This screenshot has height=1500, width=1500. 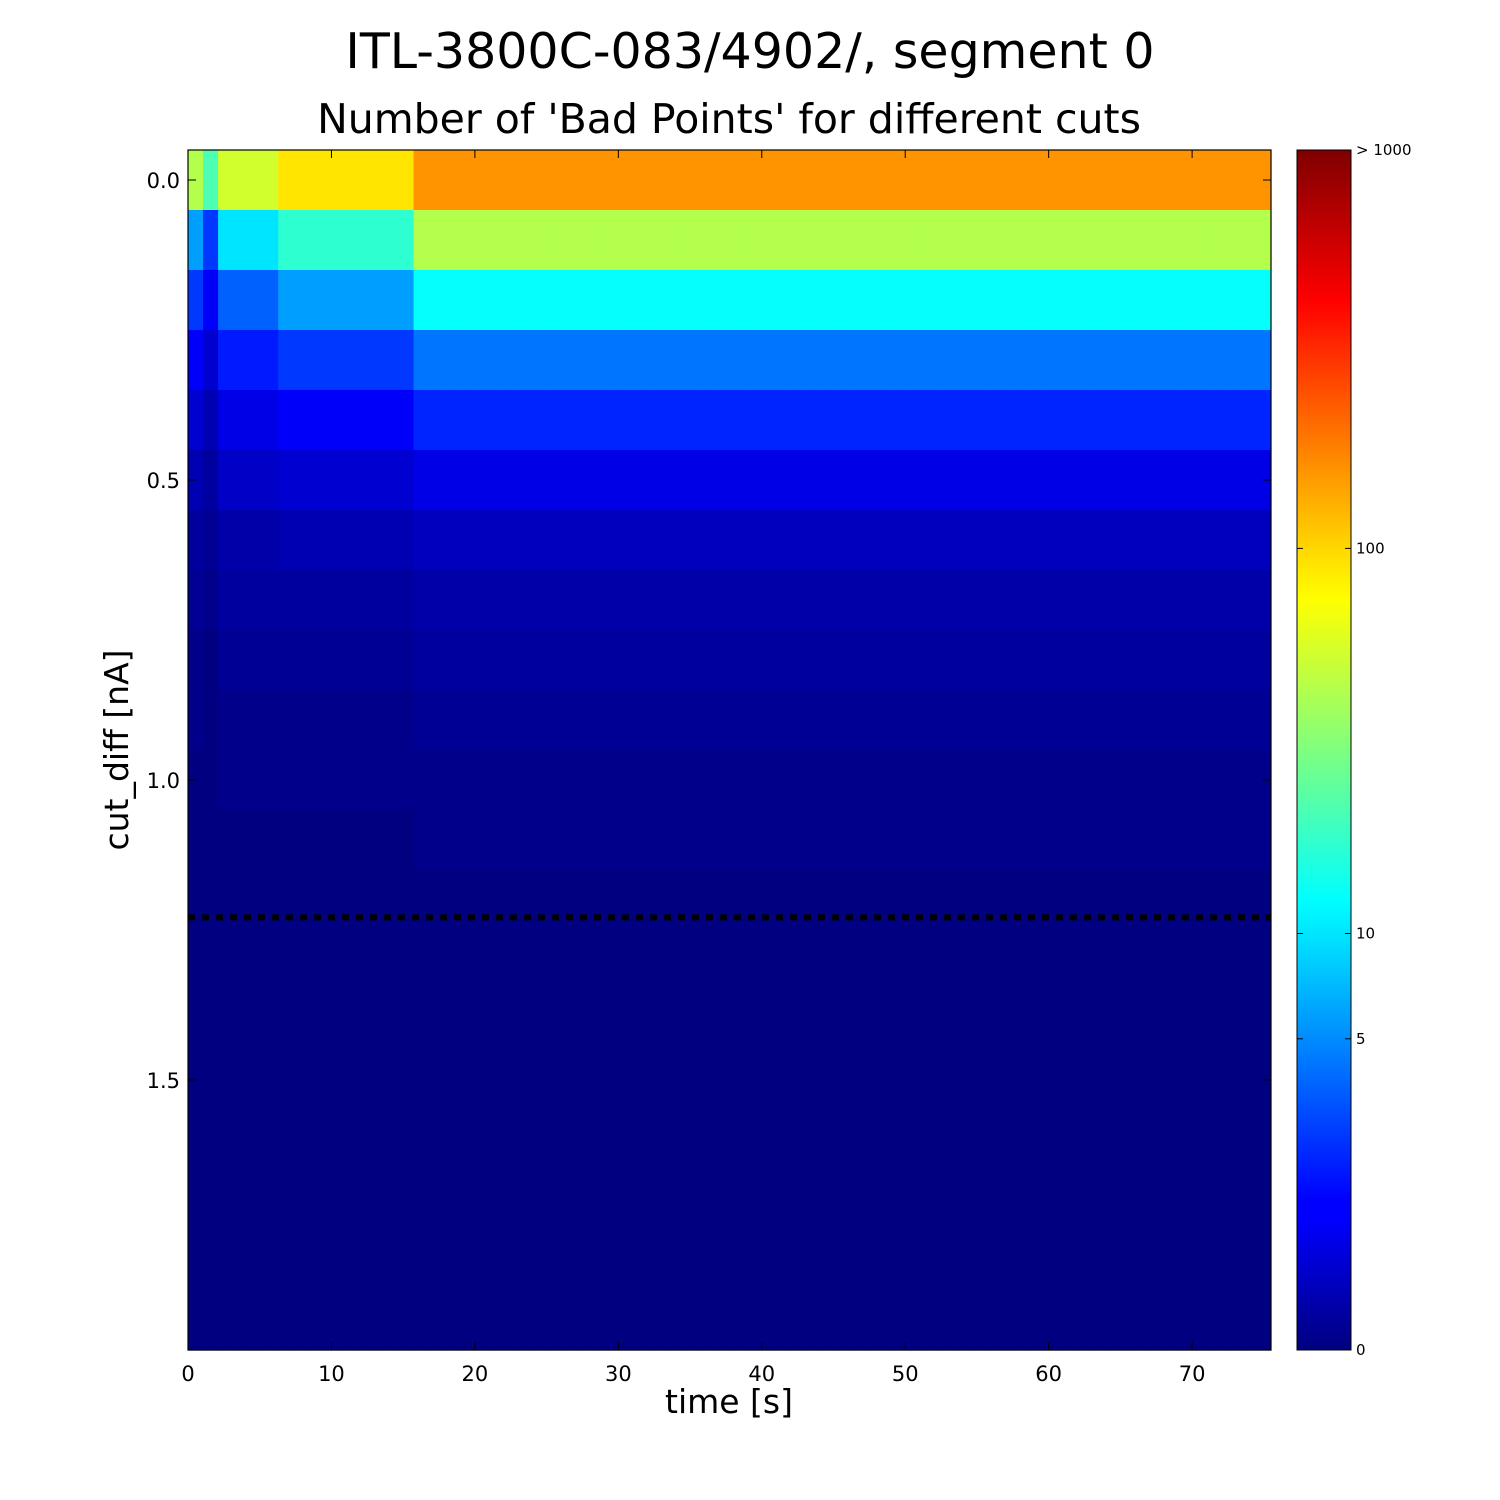 I want to click on x-tick-label: 70, so click(x=1192, y=1374).